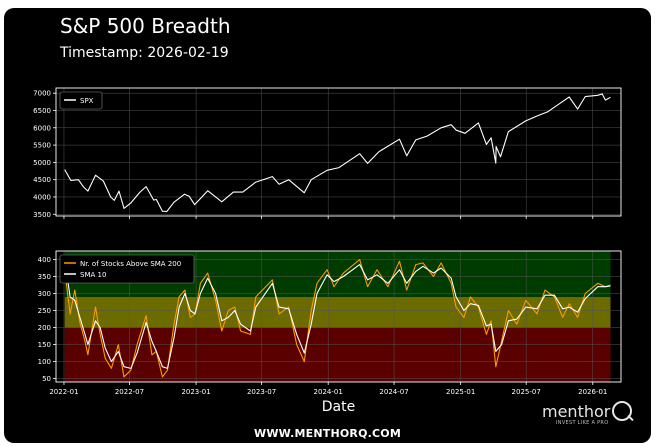 This screenshot has height=446, width=663. I want to click on y-tick-label: 300, so click(44, 294).